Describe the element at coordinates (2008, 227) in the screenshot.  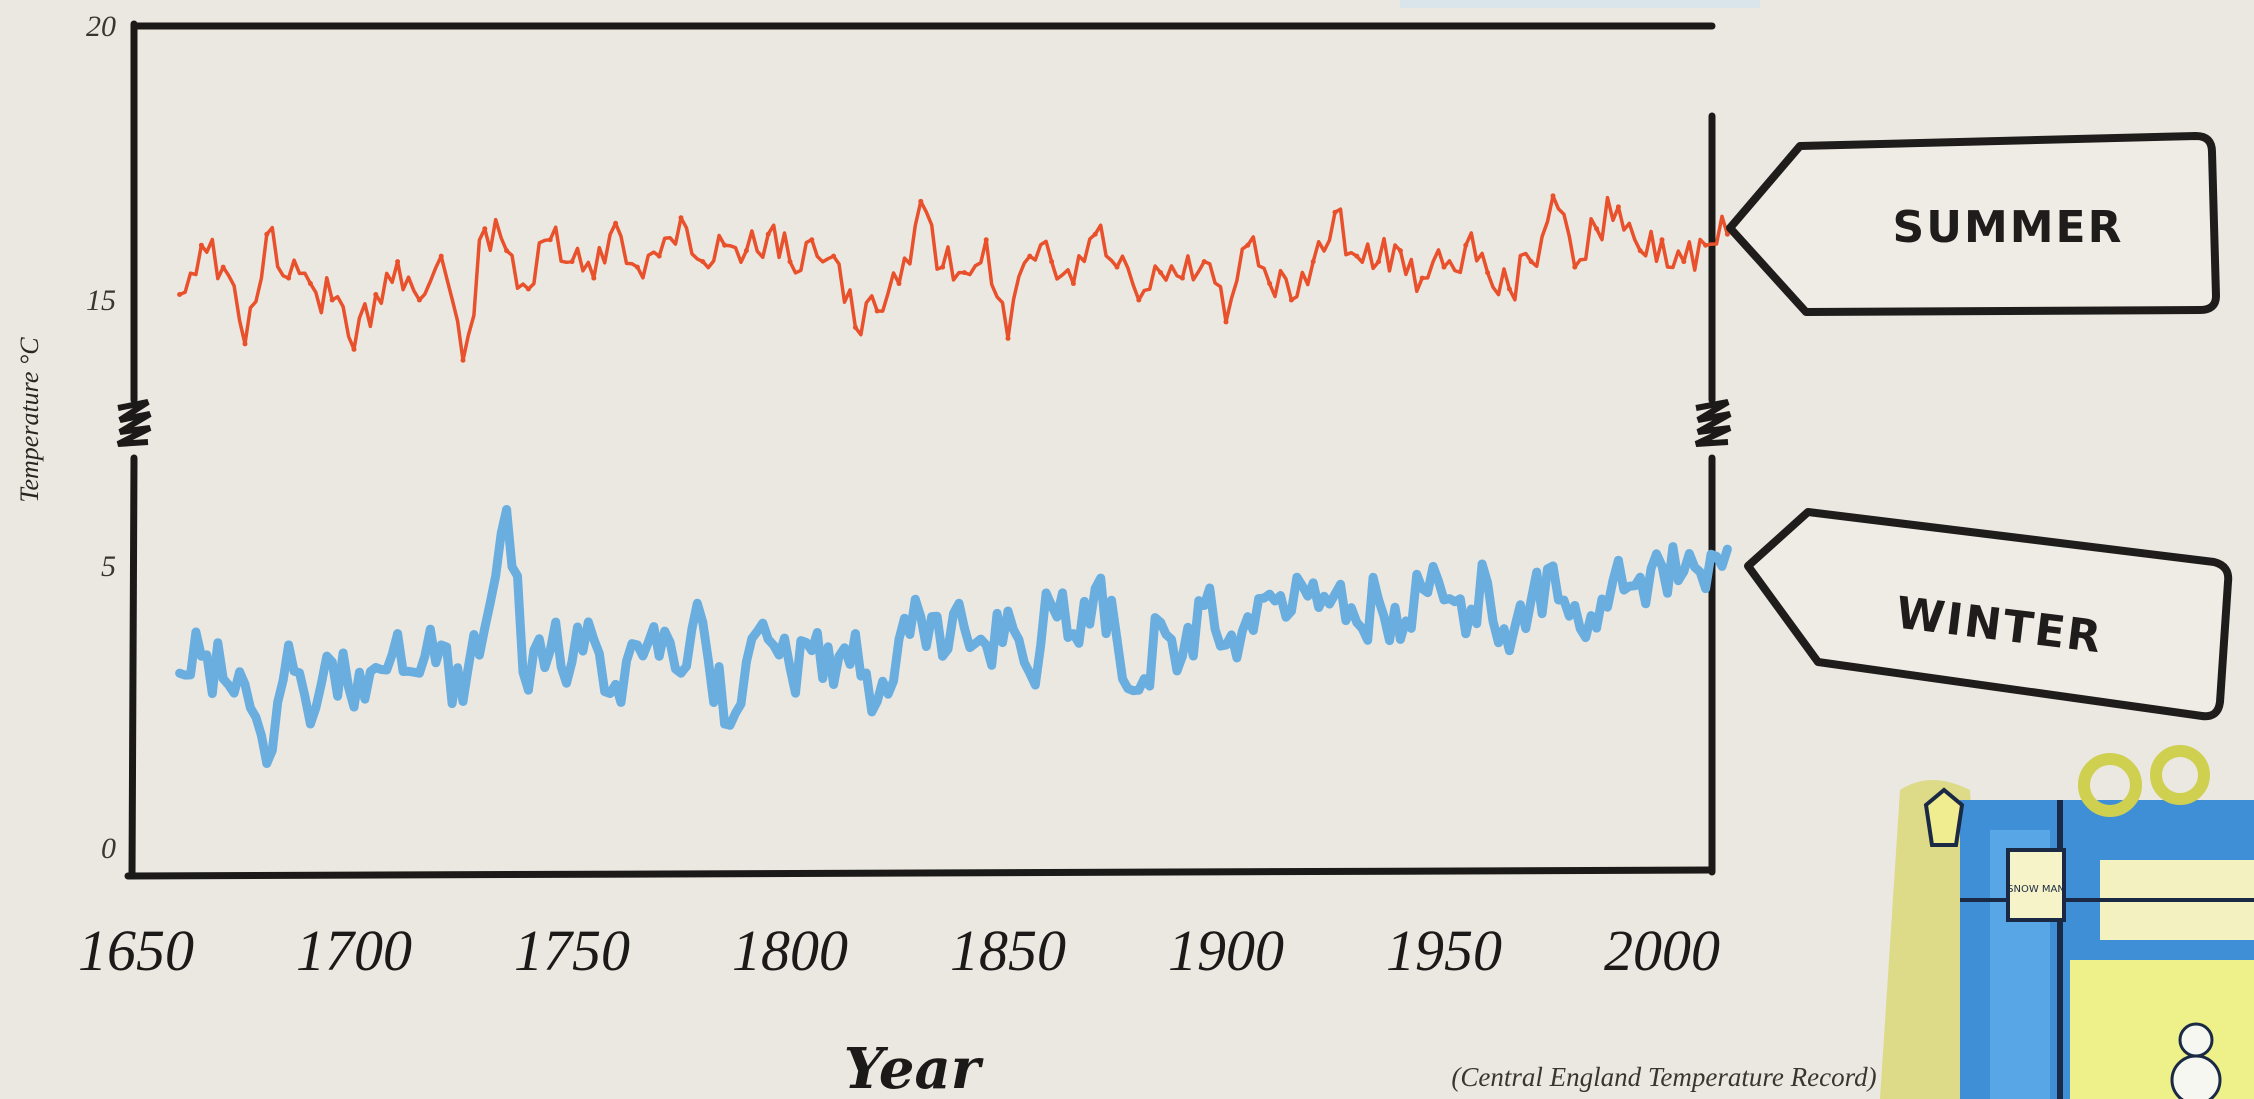
I see `summer-tag-label: SUMMER` at that location.